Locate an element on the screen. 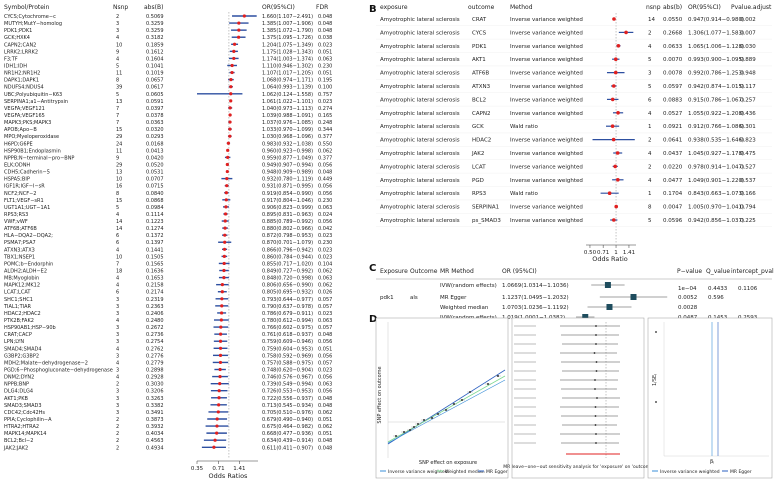  panel-a-symbol: HDAC2;HDAC2 is located at coordinates (22, 314).